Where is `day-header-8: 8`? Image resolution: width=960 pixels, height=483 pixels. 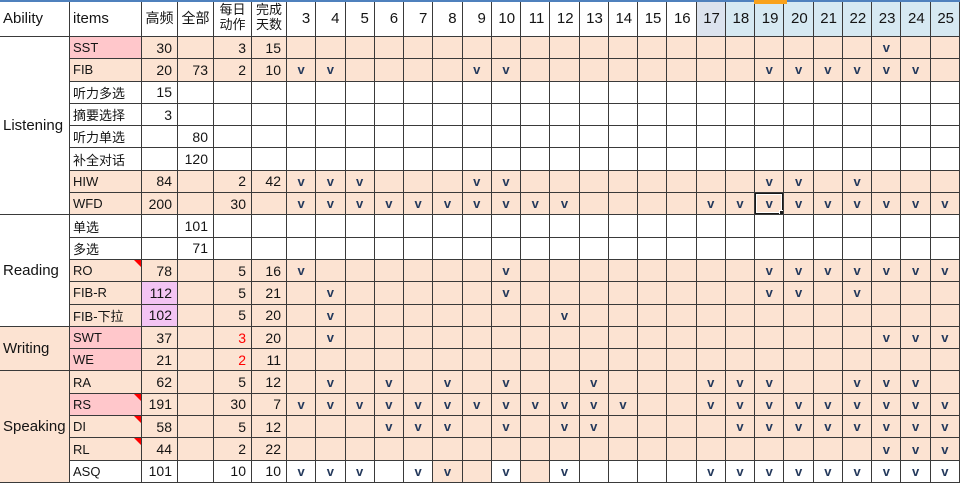
day-header-8: 8 is located at coordinates (448, 18).